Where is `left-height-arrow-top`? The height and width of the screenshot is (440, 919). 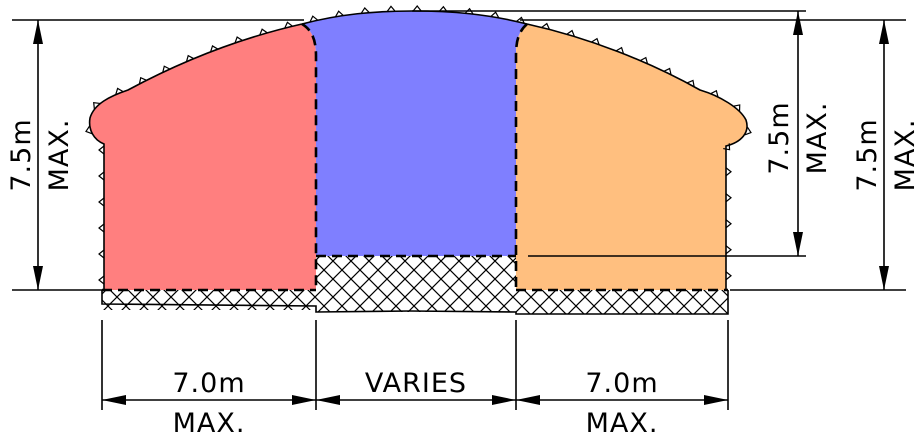 left-height-arrow-top is located at coordinates (38, 32).